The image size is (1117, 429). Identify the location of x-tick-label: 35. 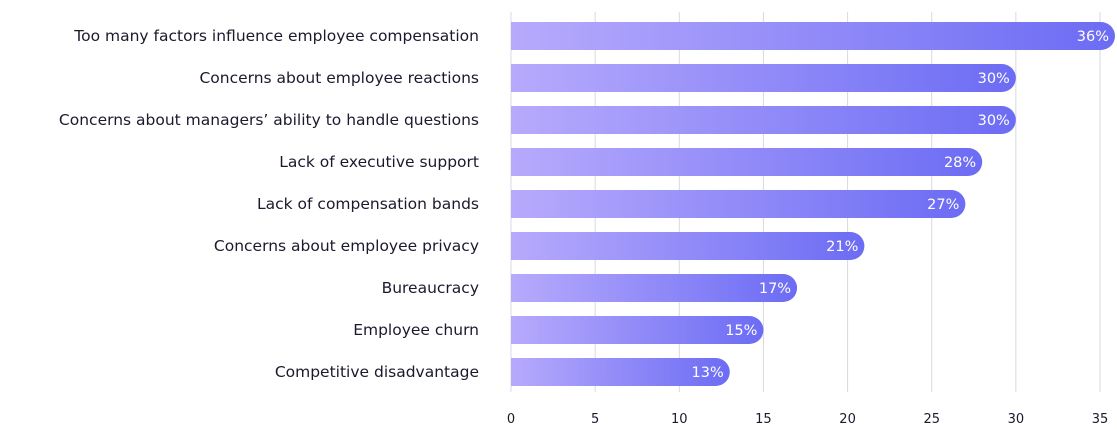
(1100, 419).